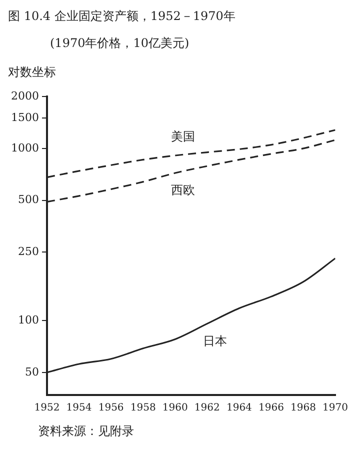 The height and width of the screenshot is (464, 359). What do you see at coordinates (303, 408) in the screenshot?
I see `x-tick-label: 1968` at bounding box center [303, 408].